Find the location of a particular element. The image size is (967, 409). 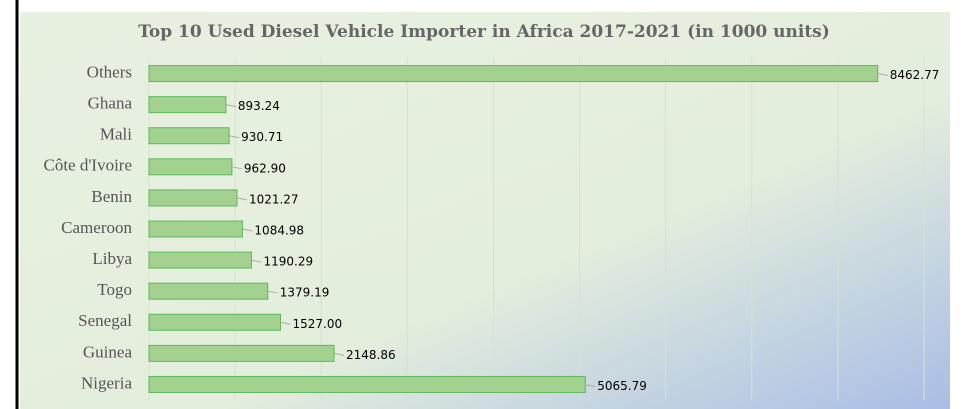

data-label: 893.24 is located at coordinates (259, 106).